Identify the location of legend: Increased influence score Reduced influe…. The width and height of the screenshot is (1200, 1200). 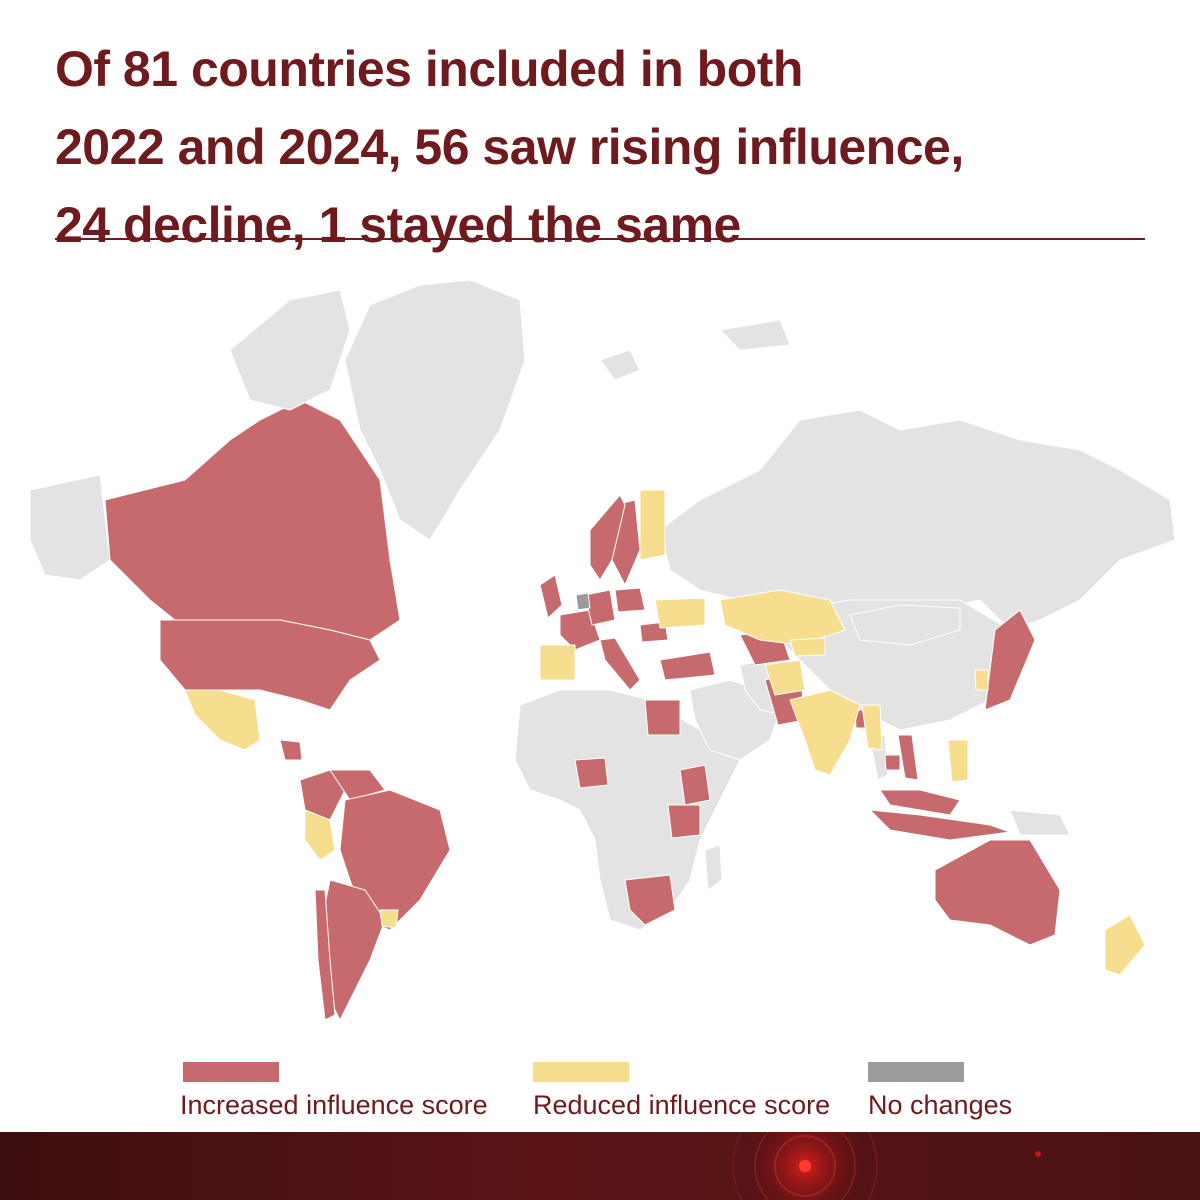
(600, 1092).